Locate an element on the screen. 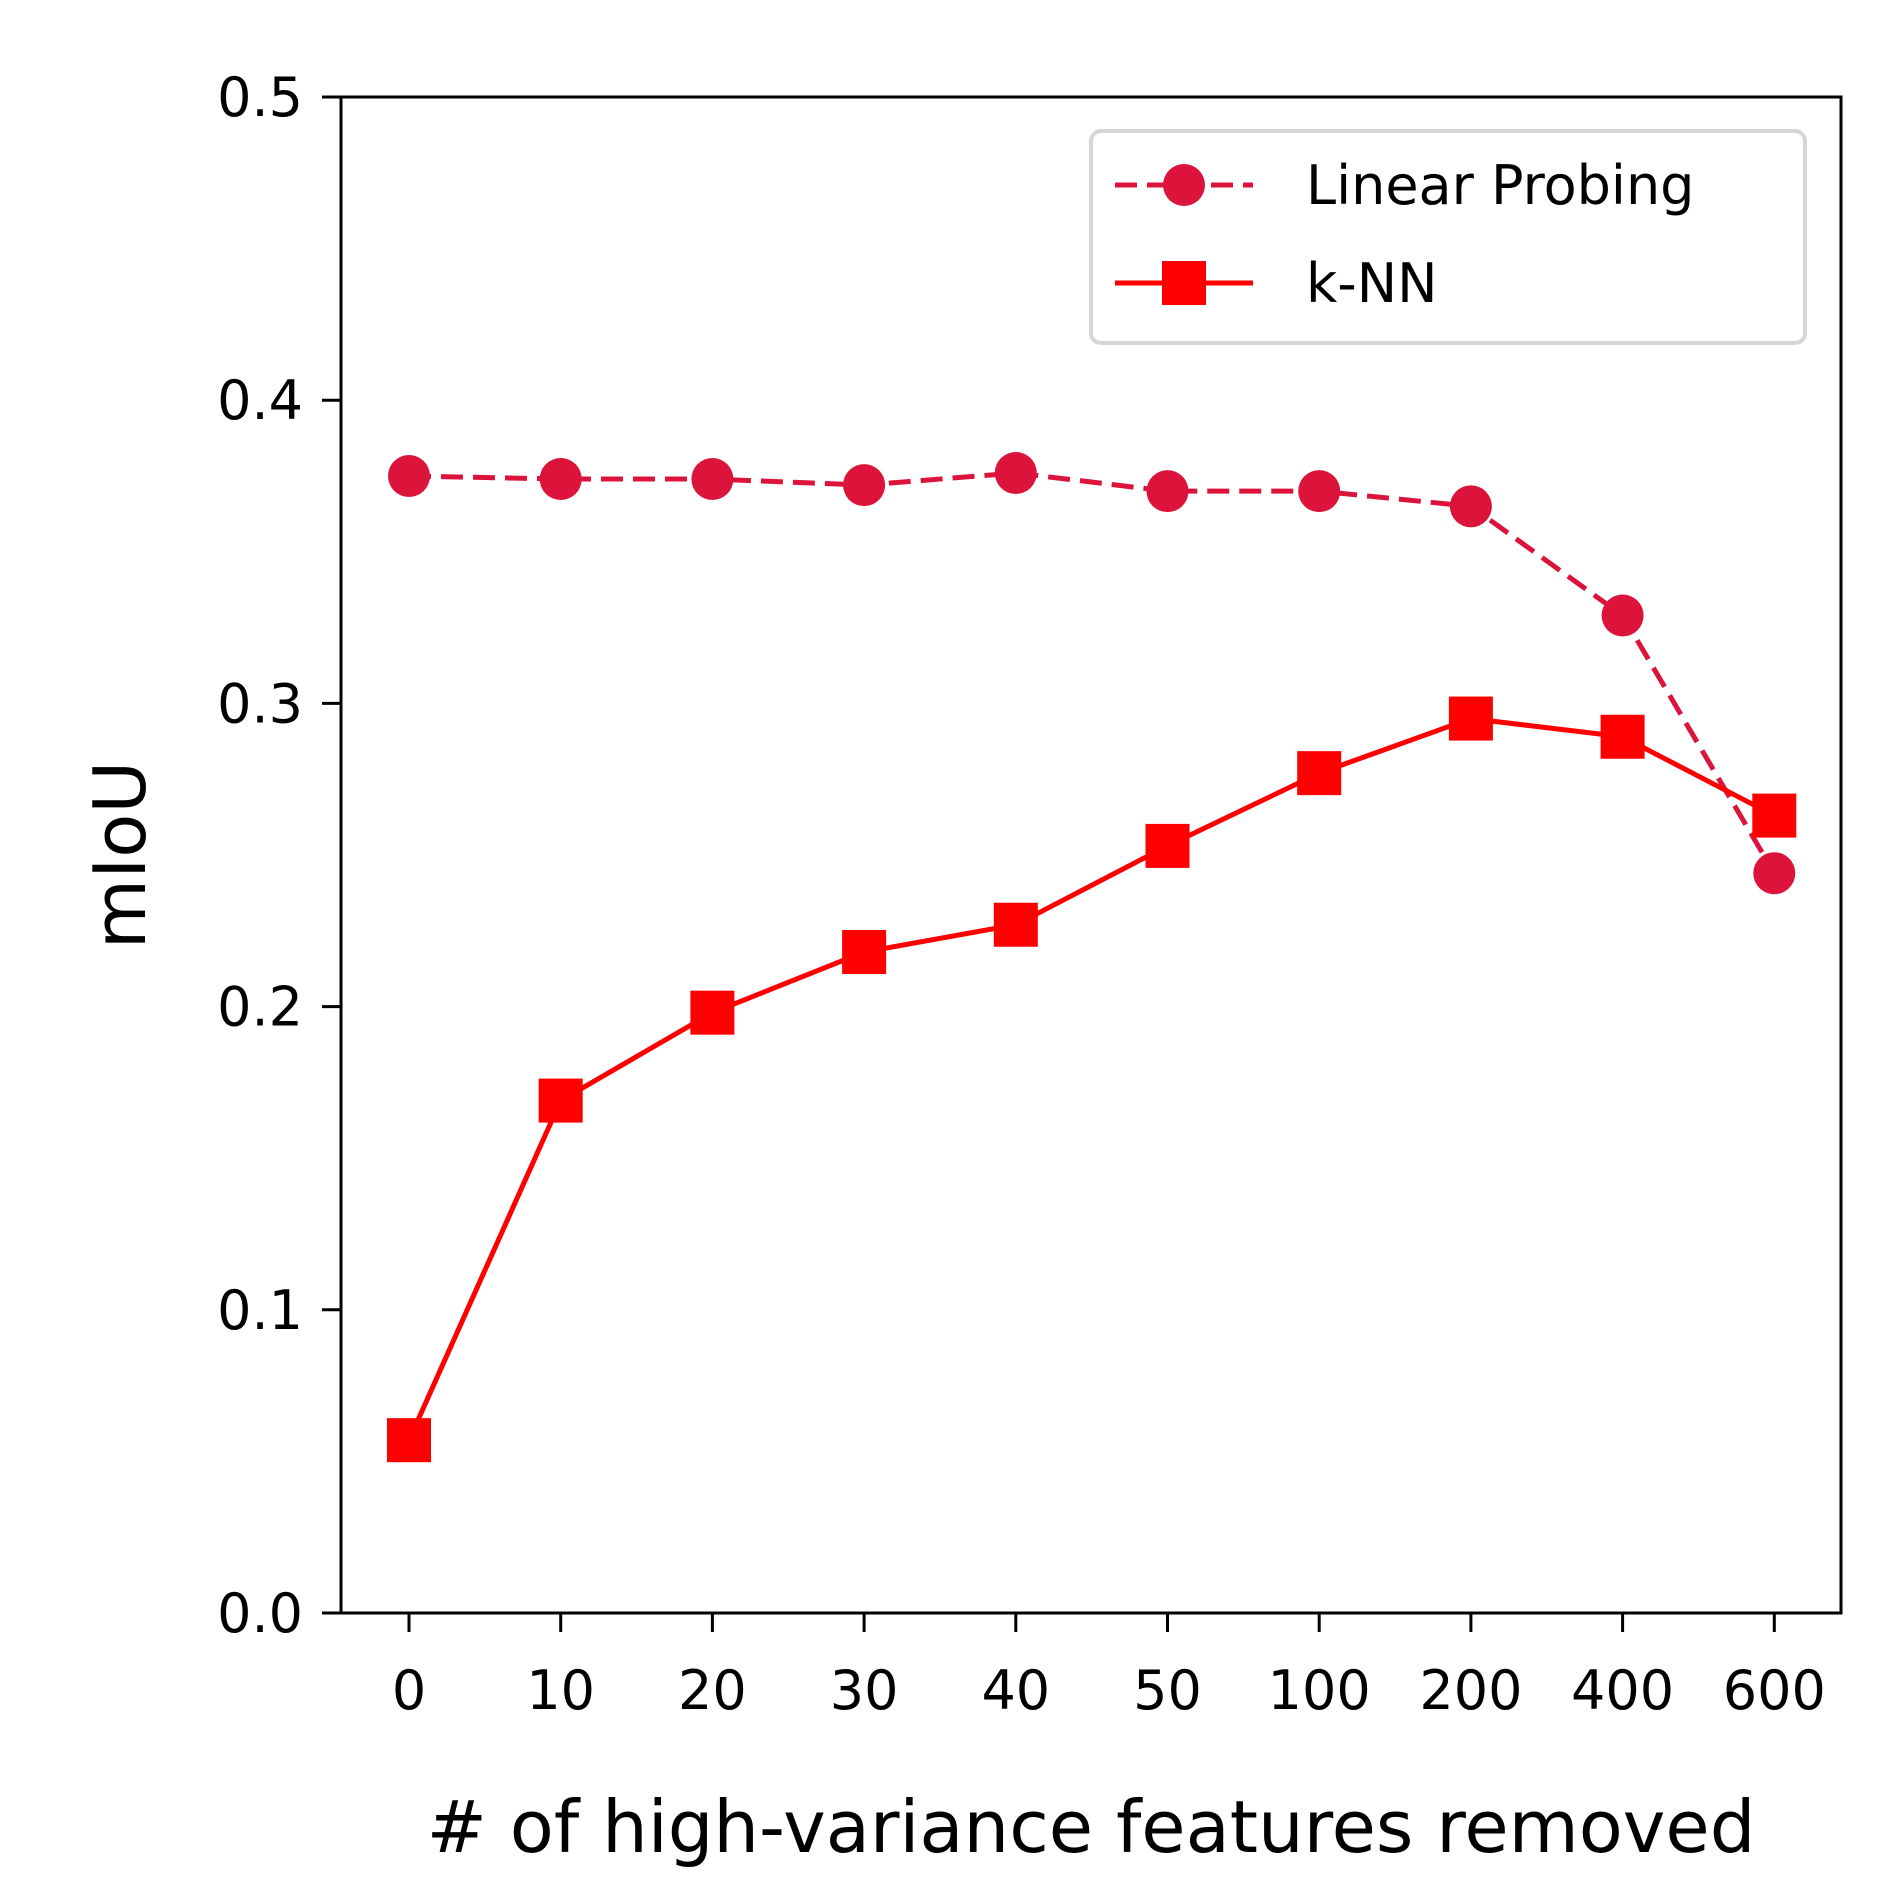 This screenshot has height=1903, width=1903. x-axis-title: # of high-variance features removed is located at coordinates (1091, 1827).